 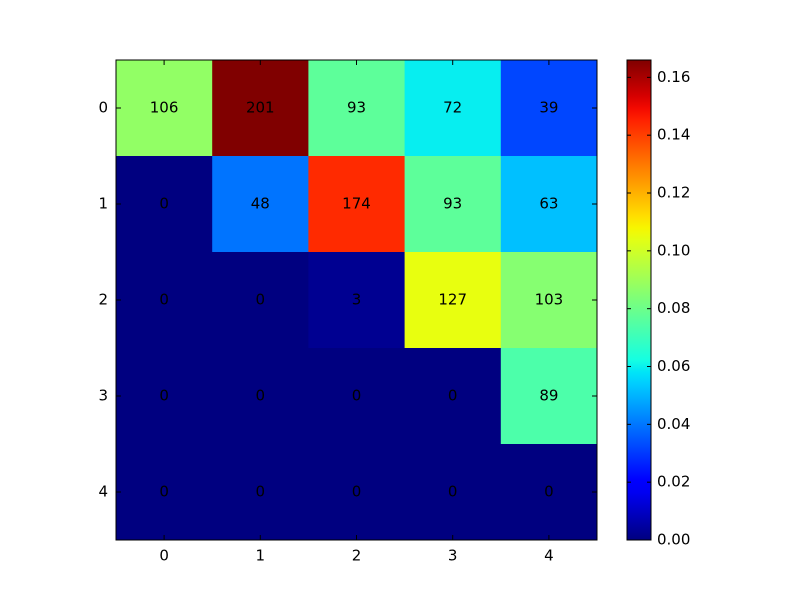 I want to click on cell-label: 3, so click(x=357, y=300).